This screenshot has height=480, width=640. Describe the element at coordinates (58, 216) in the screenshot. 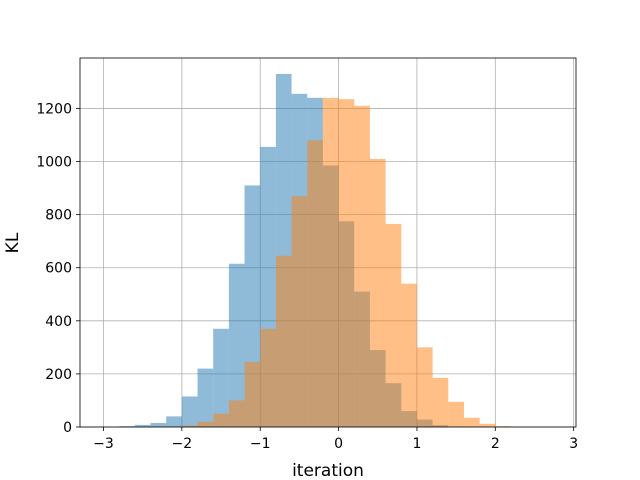

I see `y-tick-label: 800` at that location.